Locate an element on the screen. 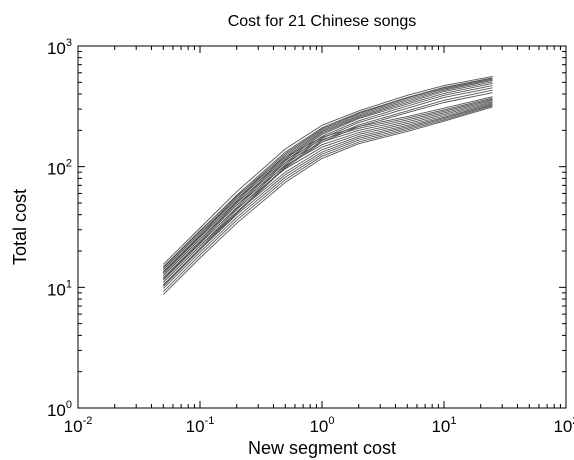 This screenshot has width=574, height=460. x-tick-label: 10² is located at coordinates (563, 425).